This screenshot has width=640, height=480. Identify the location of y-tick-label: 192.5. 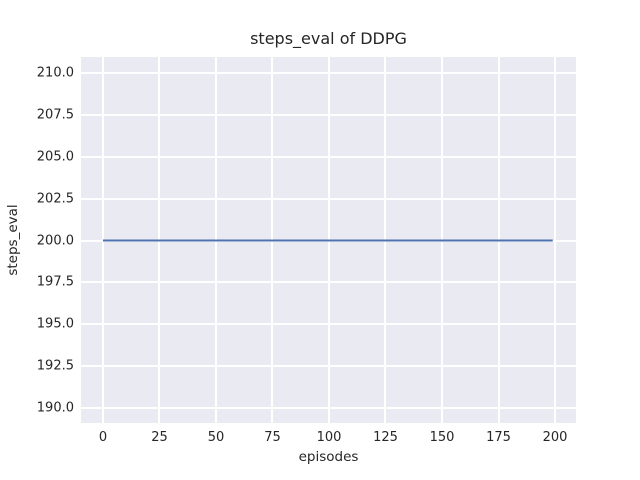
(55, 366).